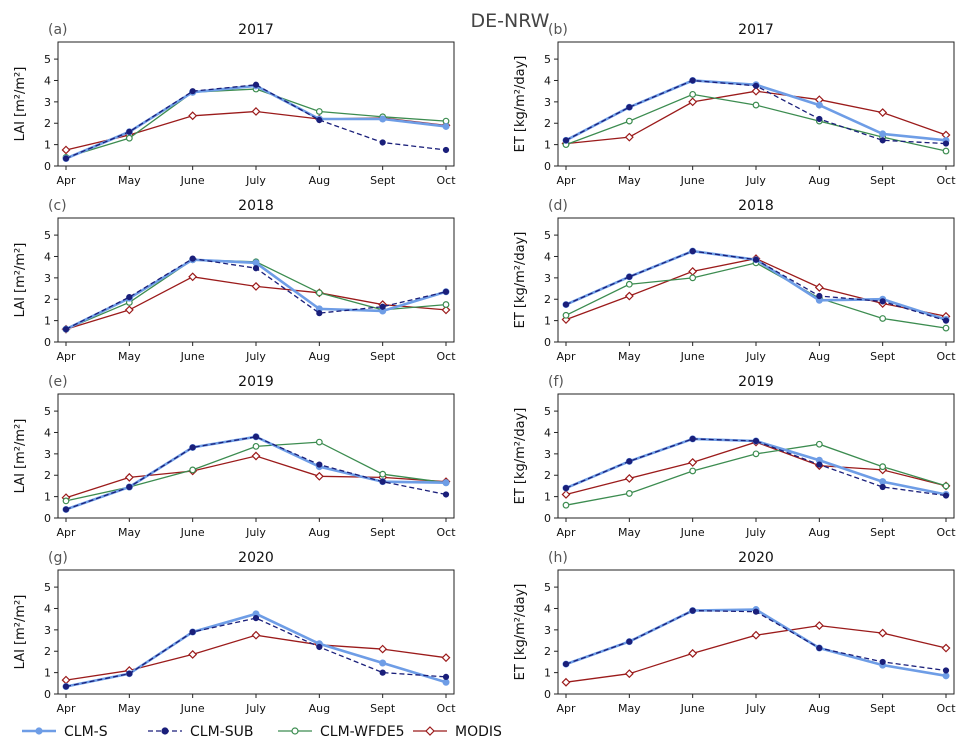 This screenshot has height=739, width=969. I want to click on series-line, so click(256, 122).